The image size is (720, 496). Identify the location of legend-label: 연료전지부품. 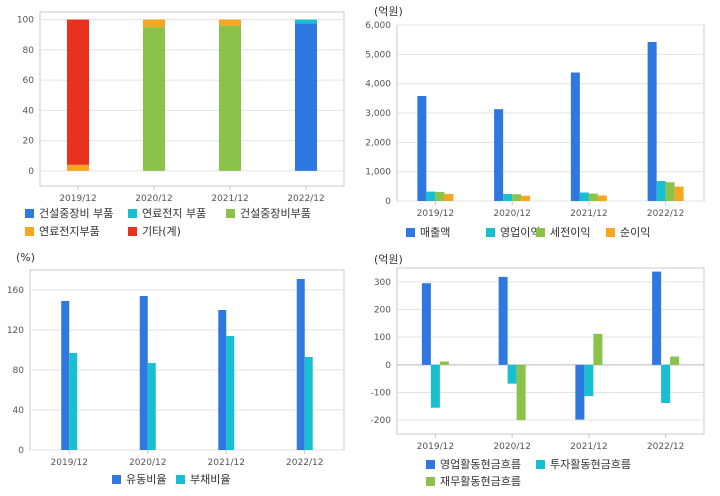
(69, 231).